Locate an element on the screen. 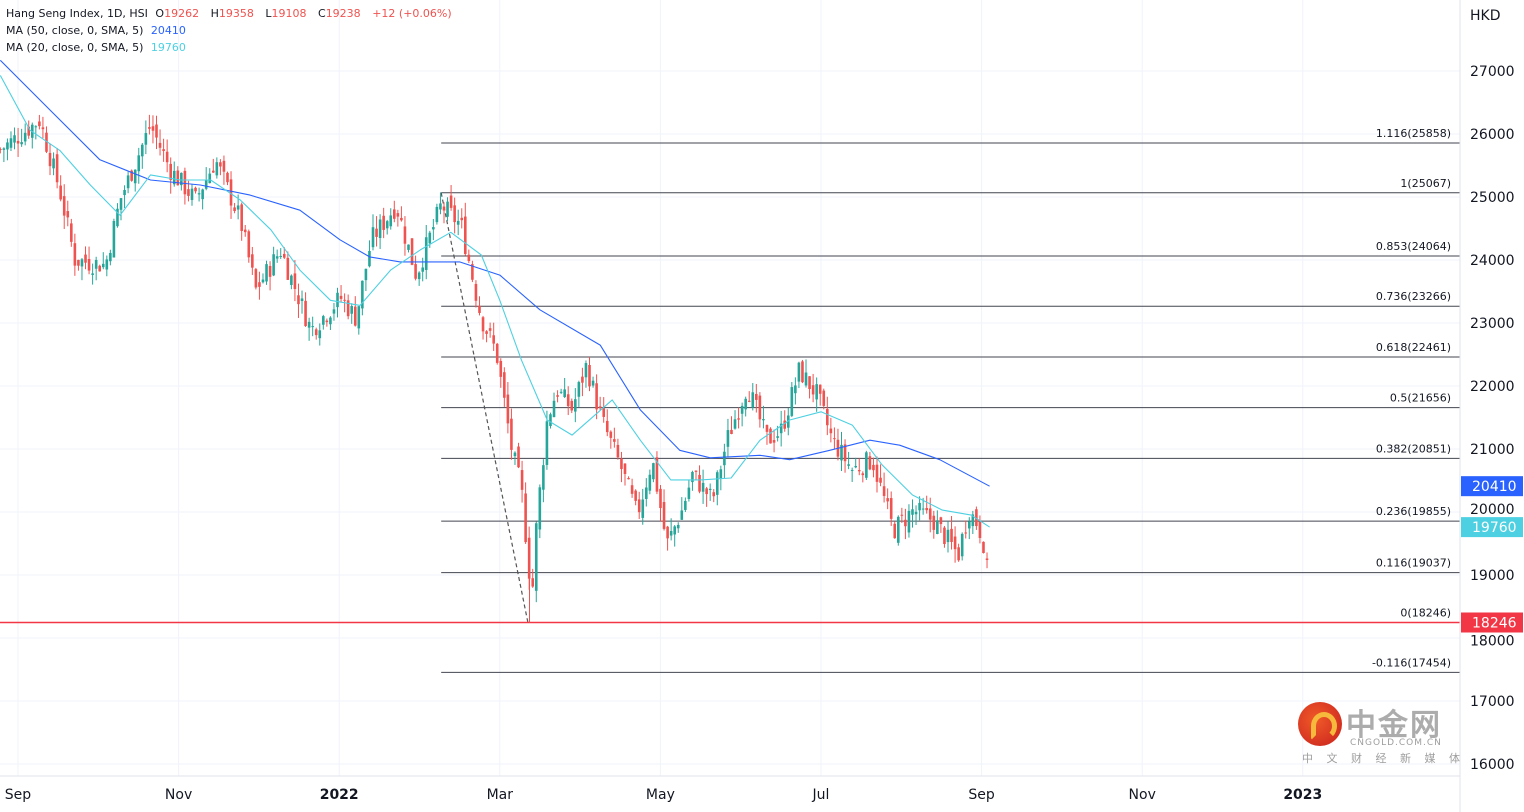  fib-level-label: 1.116(25858) is located at coordinates (1413, 133).